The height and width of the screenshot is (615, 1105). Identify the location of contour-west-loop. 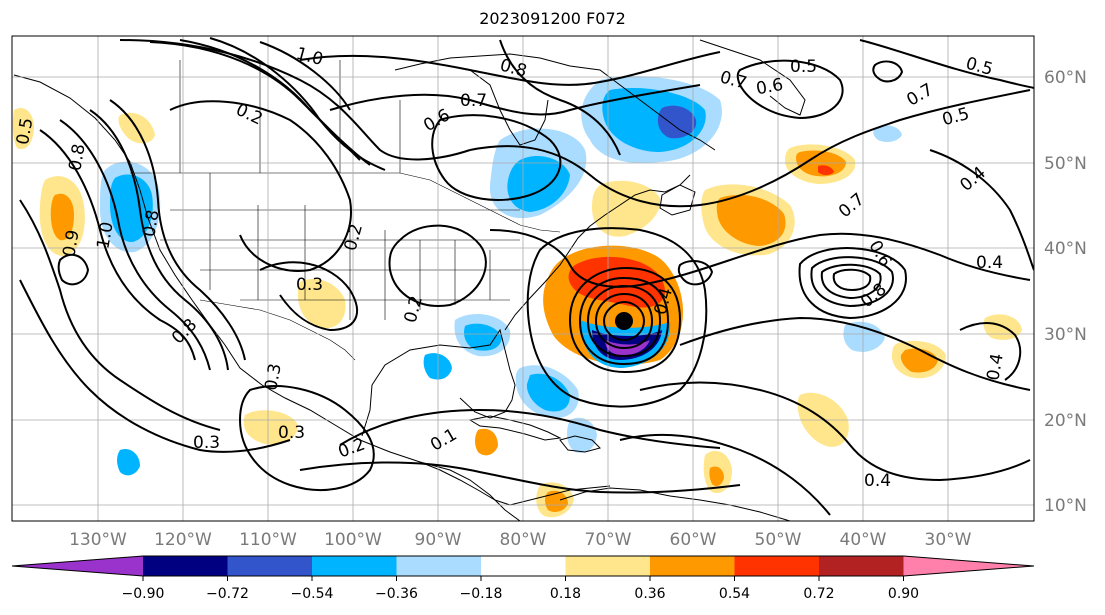
(73, 269).